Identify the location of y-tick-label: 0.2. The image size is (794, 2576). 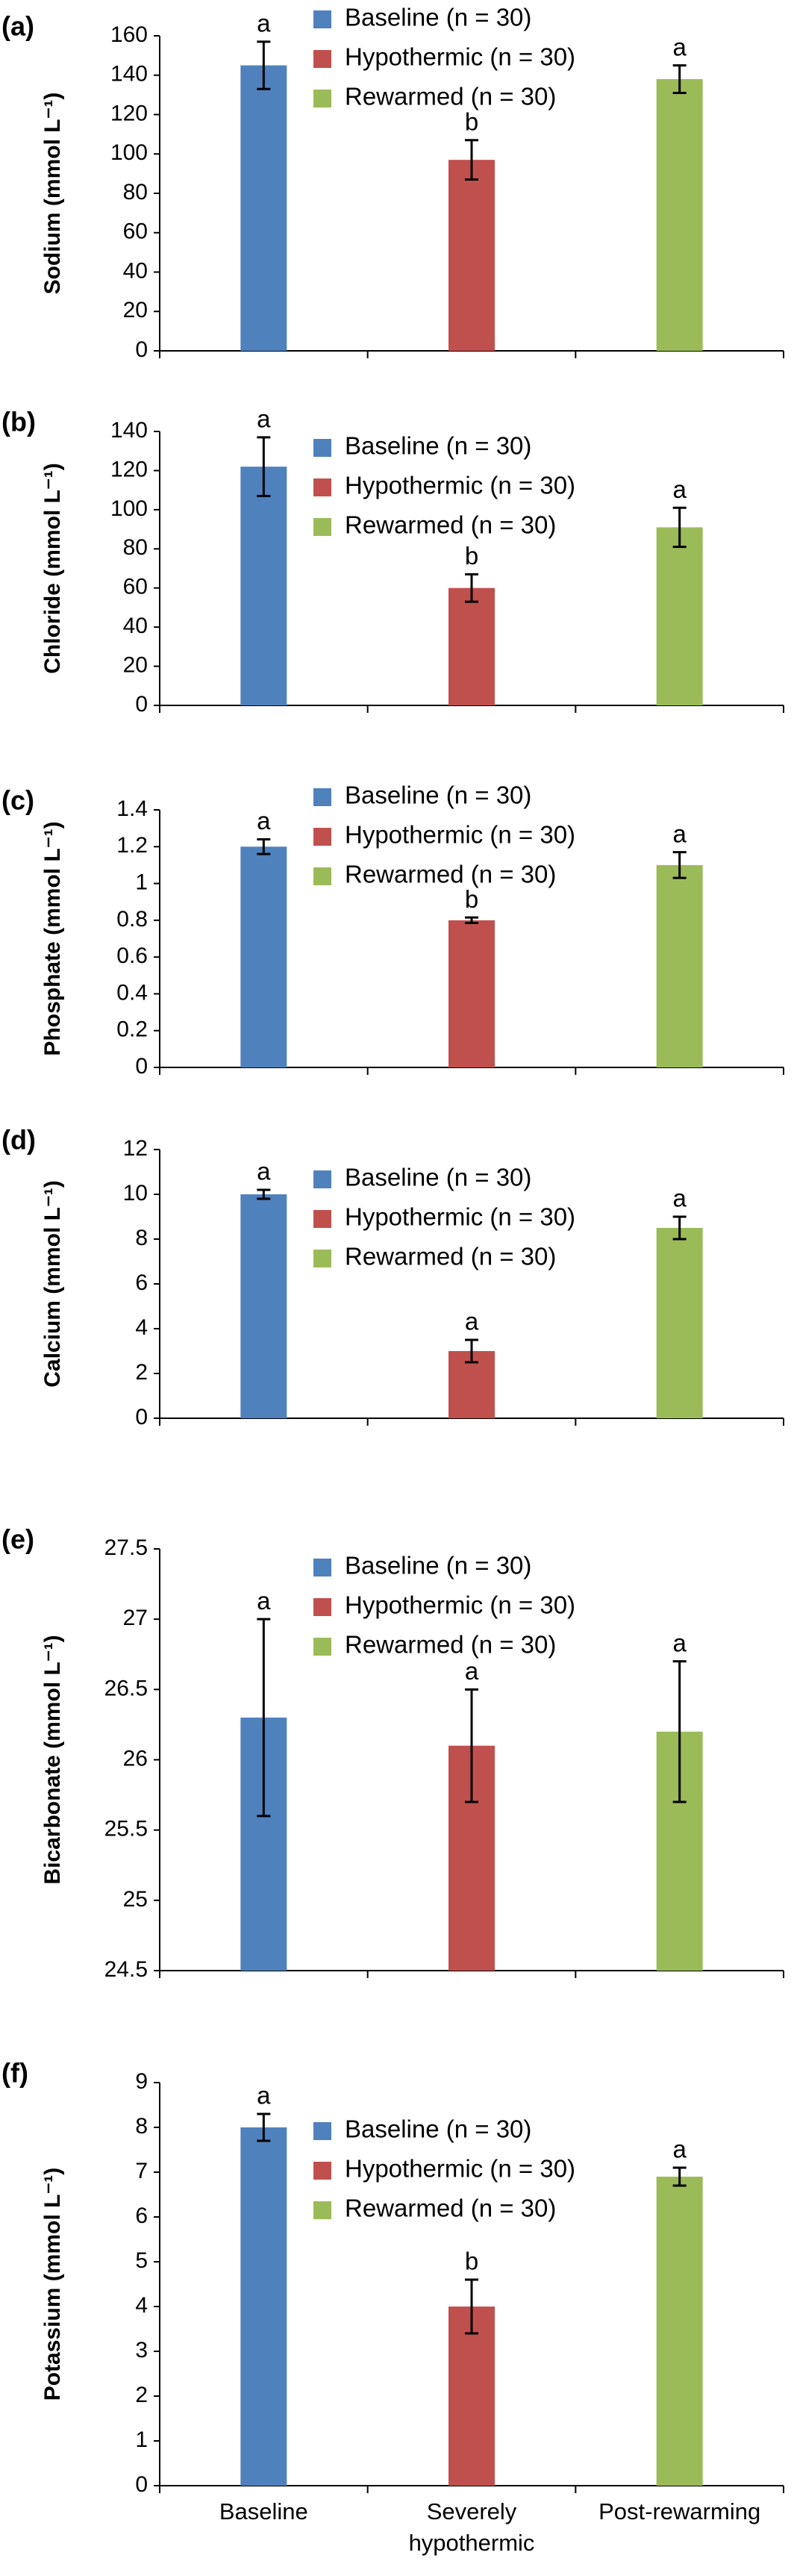
(132, 1029).